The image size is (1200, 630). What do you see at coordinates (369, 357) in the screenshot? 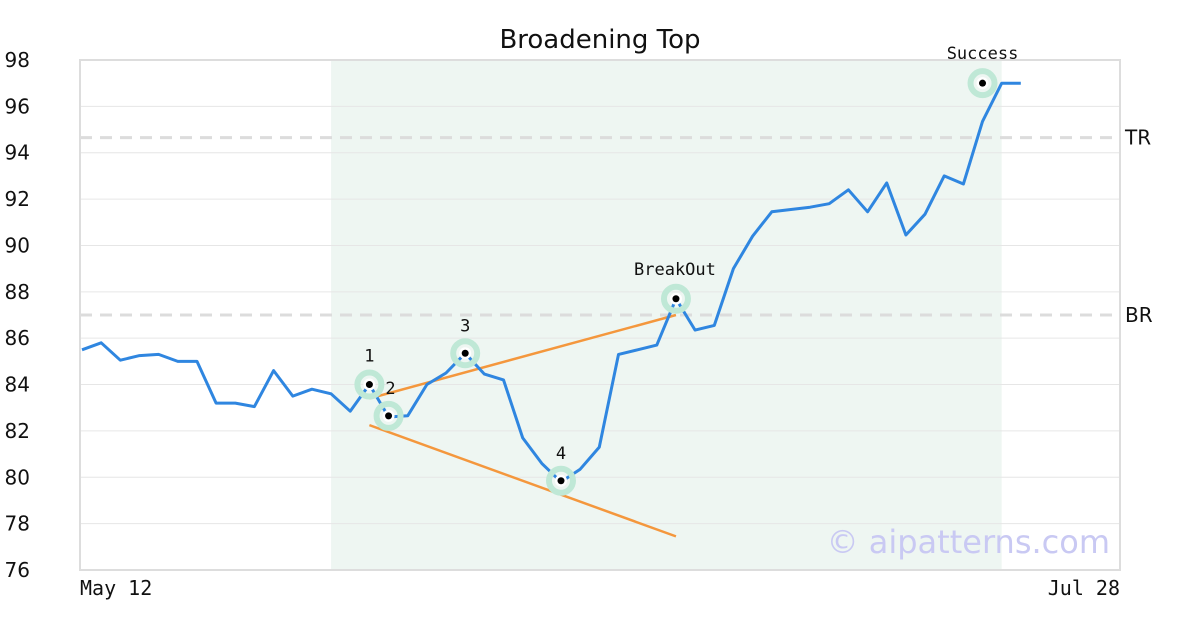
I see `pivot-label: 1` at bounding box center [369, 357].